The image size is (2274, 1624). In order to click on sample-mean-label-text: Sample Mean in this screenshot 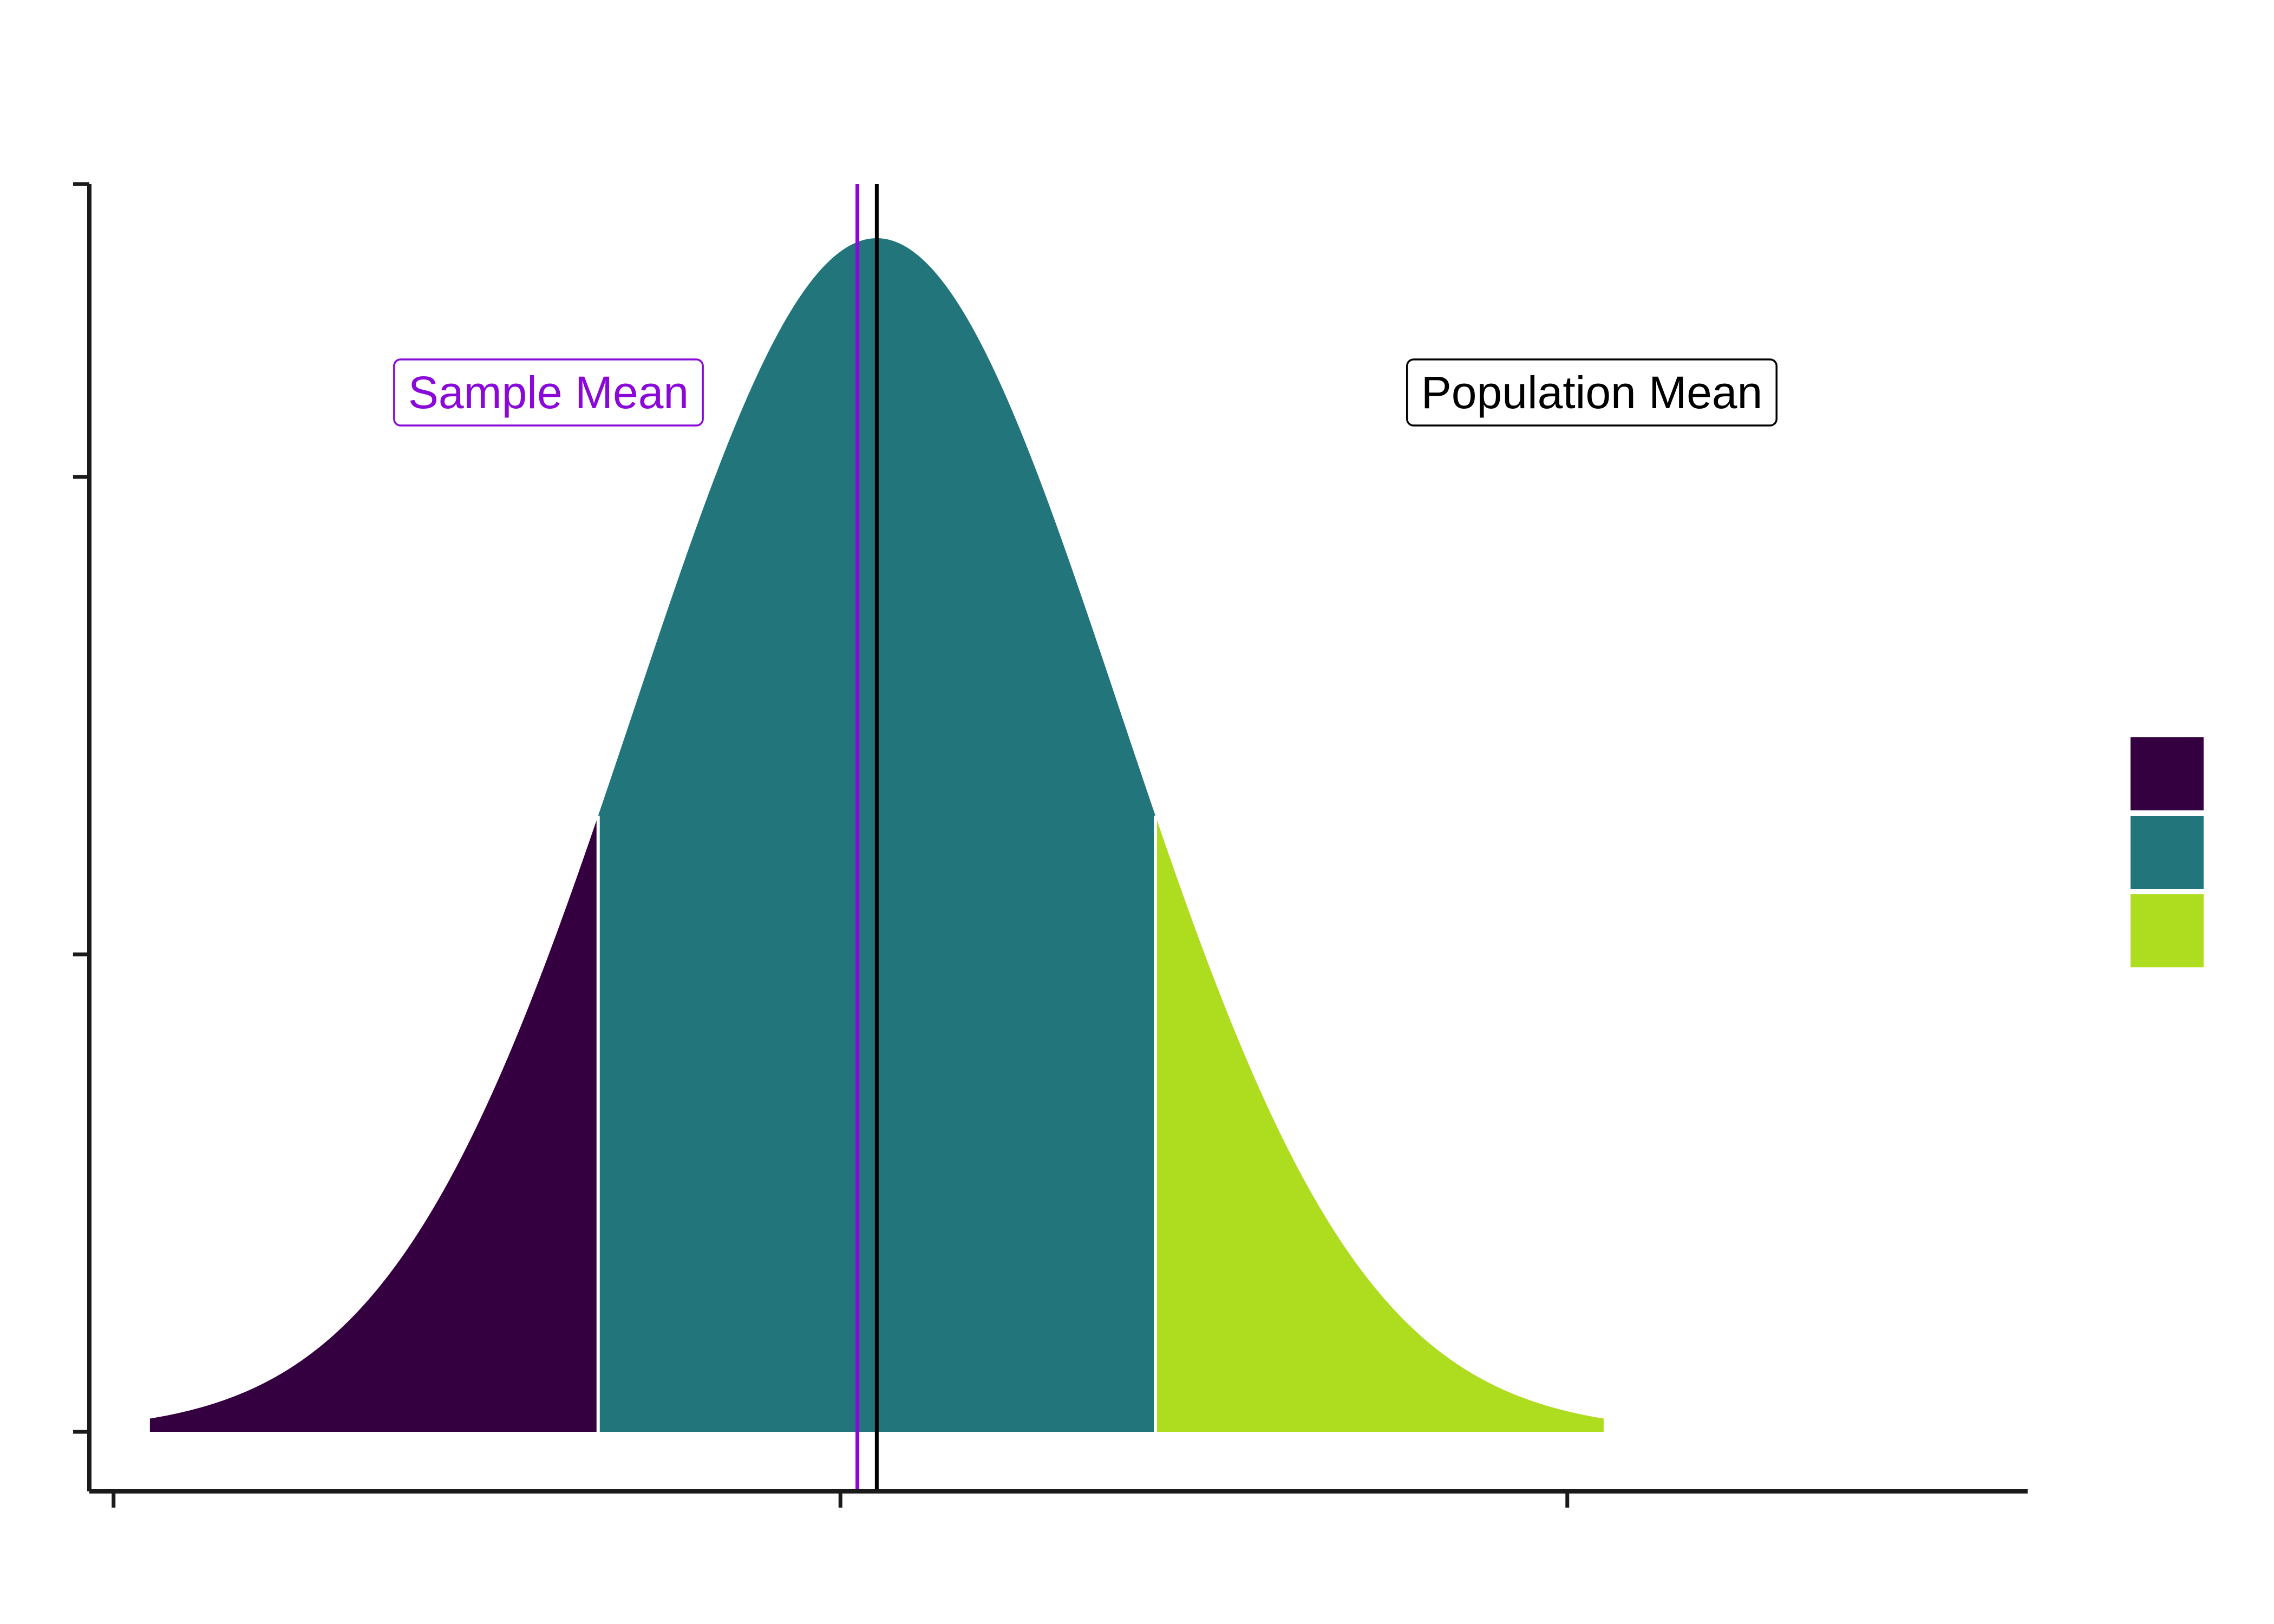, I will do `click(549, 392)`.